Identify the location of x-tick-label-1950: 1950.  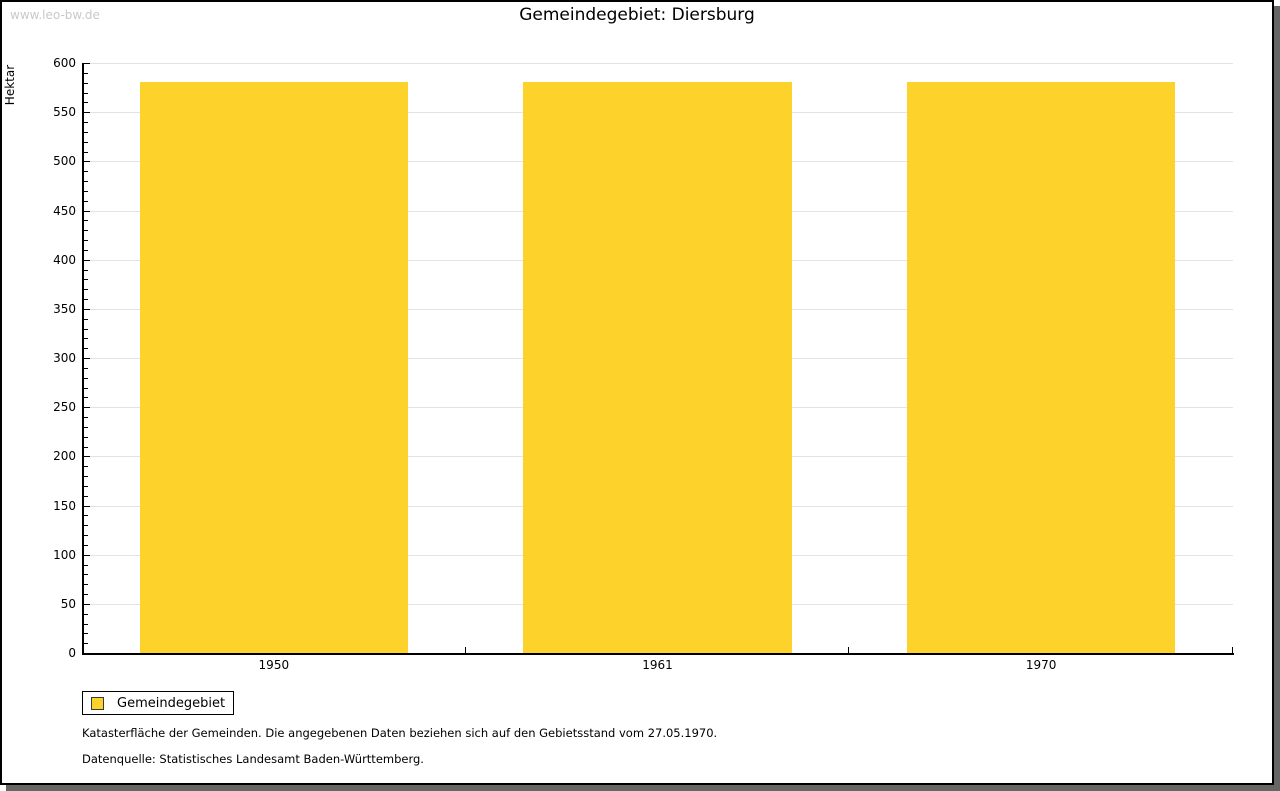
(274, 665).